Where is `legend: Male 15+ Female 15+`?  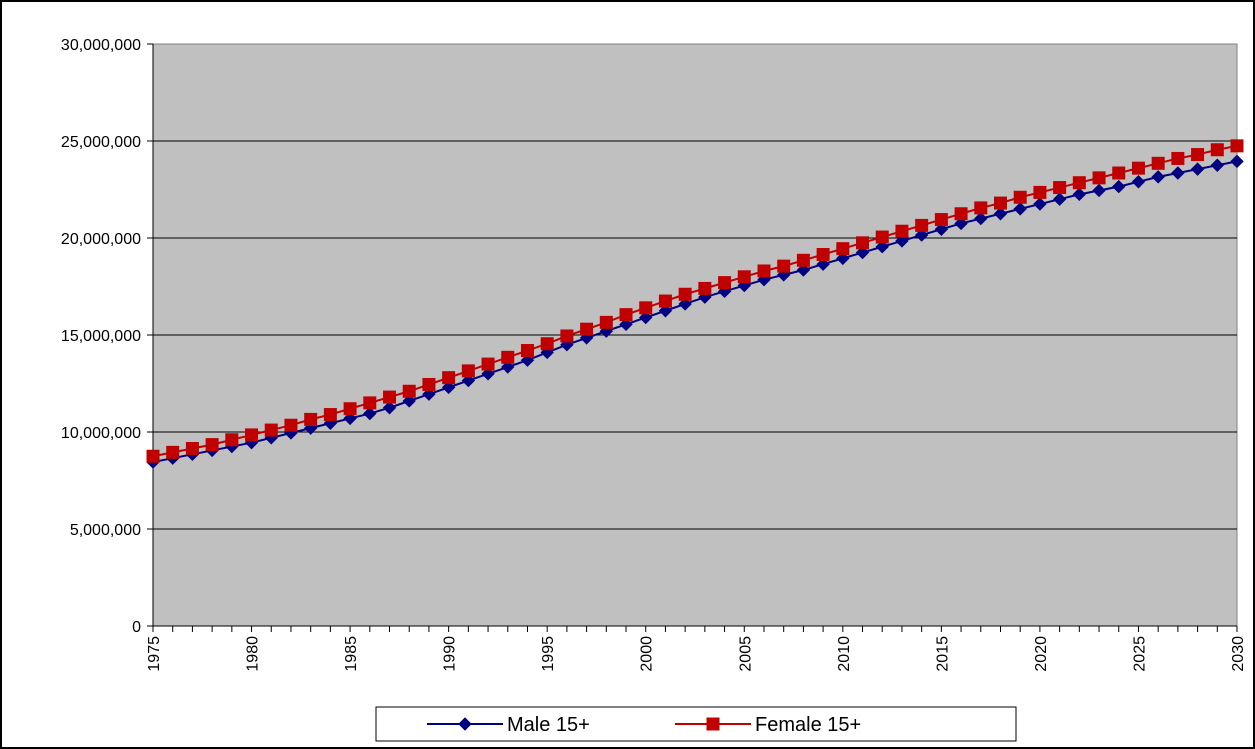
legend: Male 15+ Female 15+ is located at coordinates (696, 724).